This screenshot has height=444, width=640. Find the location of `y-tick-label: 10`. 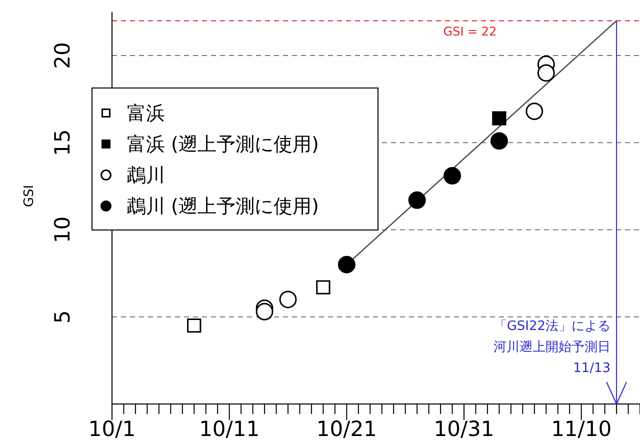

y-tick-label: 10 is located at coordinates (62, 230).